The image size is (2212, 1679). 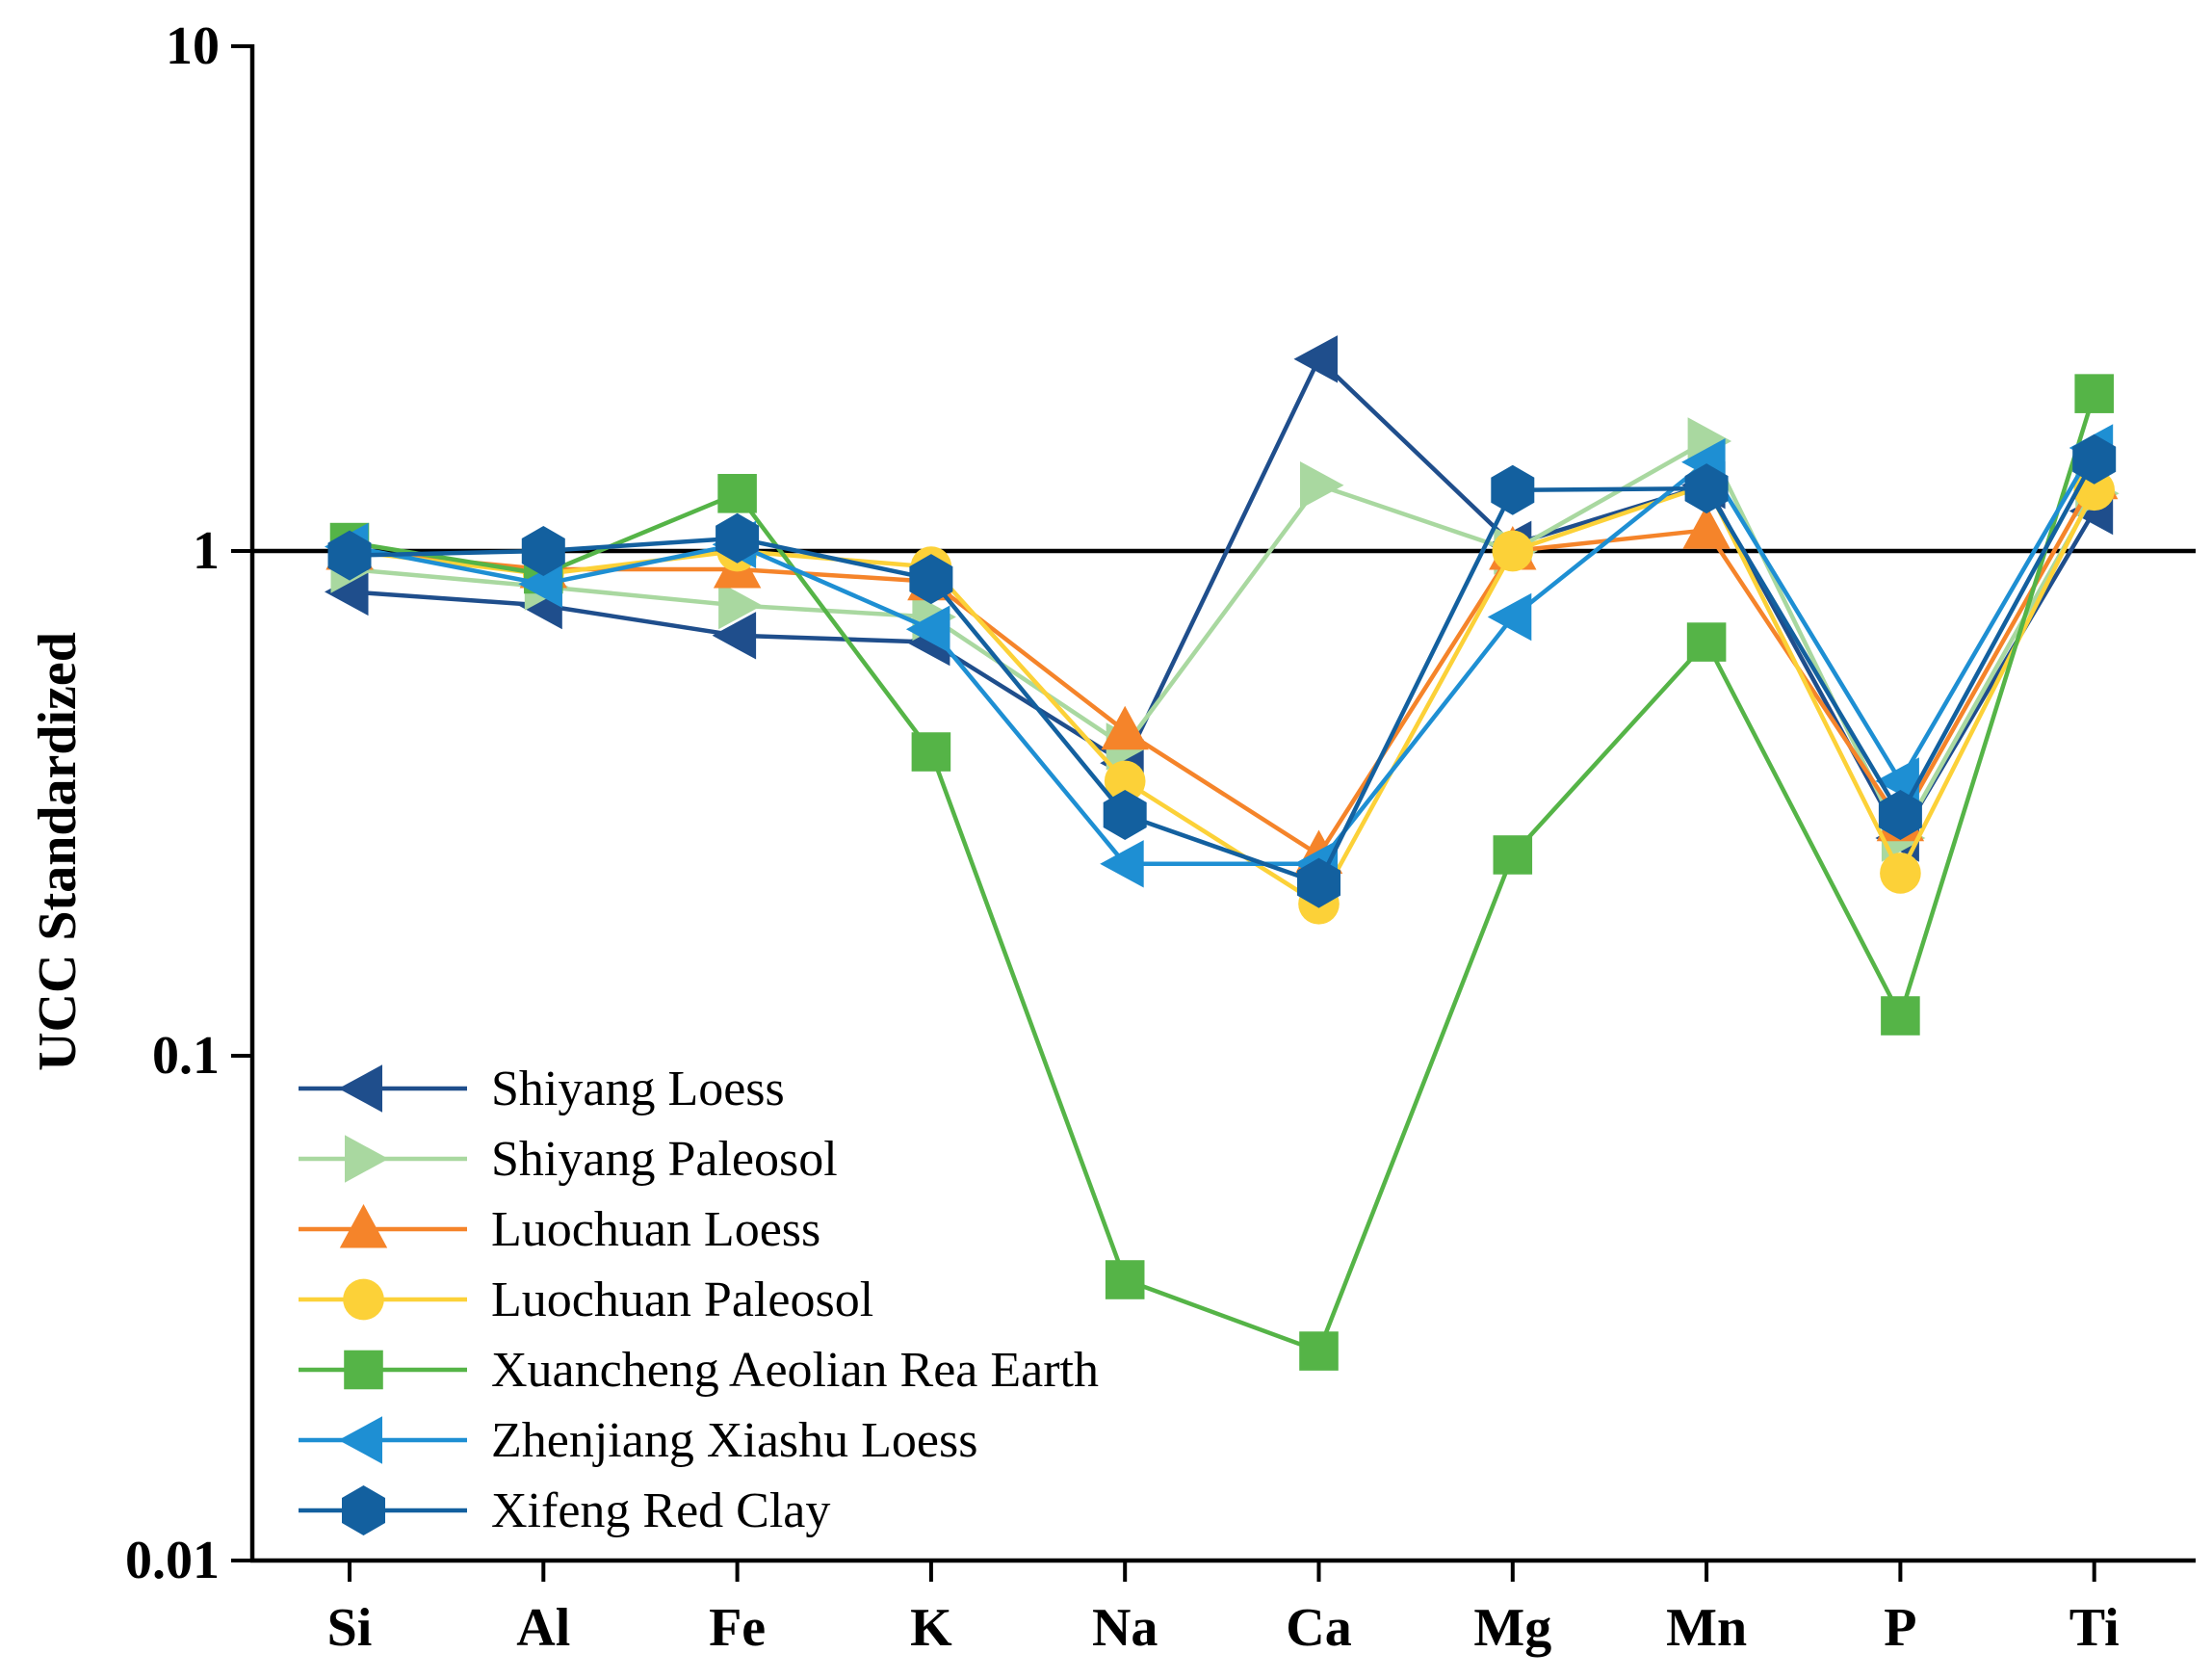 What do you see at coordinates (1125, 781) in the screenshot?
I see `point-luochuan-paleosol-na` at bounding box center [1125, 781].